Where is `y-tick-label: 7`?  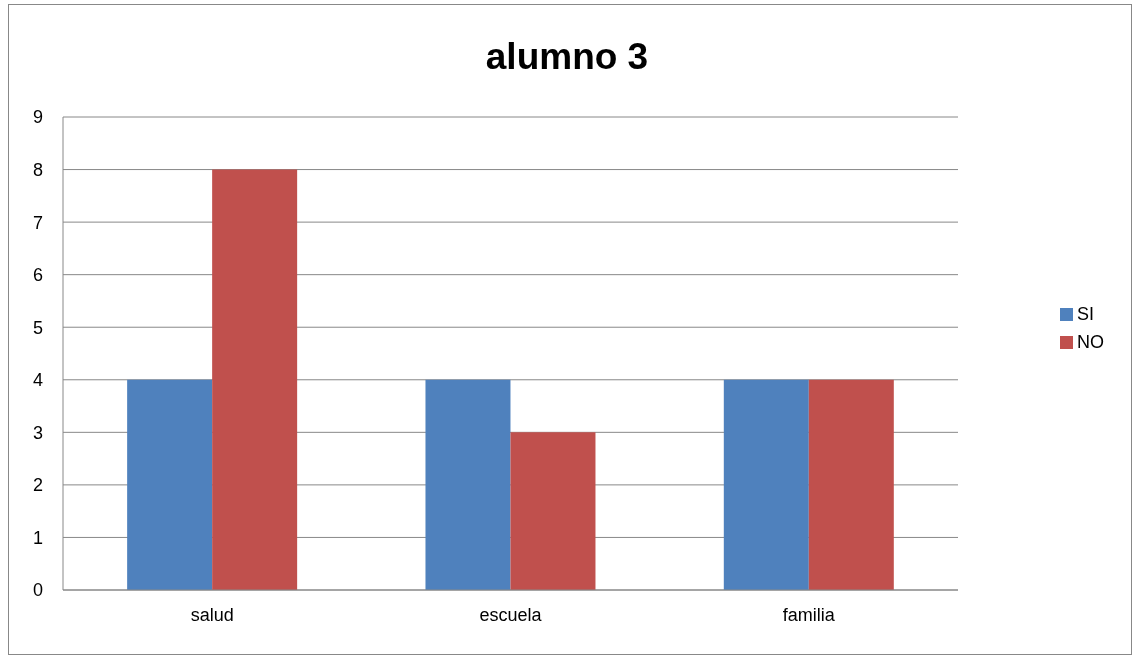
y-tick-label: 7 is located at coordinates (37, 222).